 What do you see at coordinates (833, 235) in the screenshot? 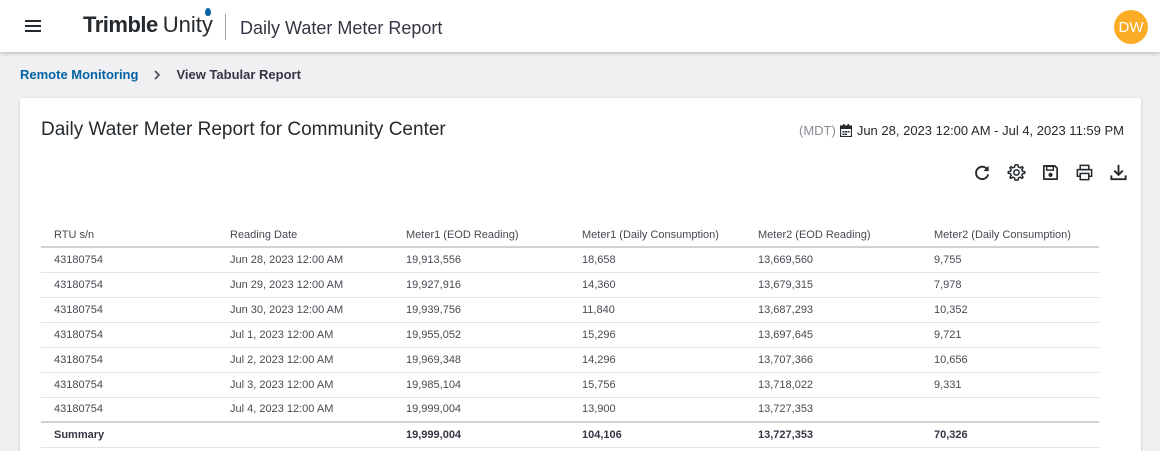
I see `column-header-meter2-eod: Meter2 (EOD Reading)` at bounding box center [833, 235].